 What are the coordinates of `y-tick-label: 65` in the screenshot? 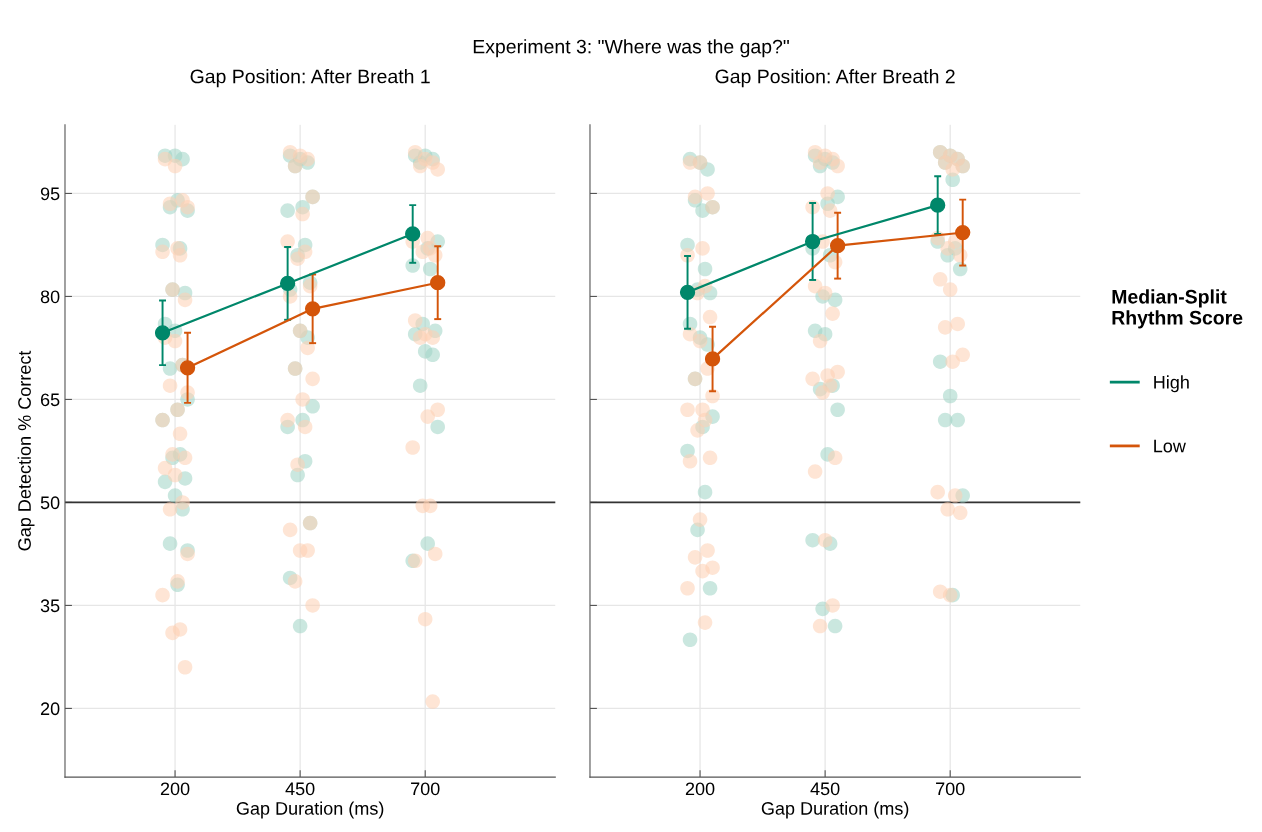 It's located at (50, 400).